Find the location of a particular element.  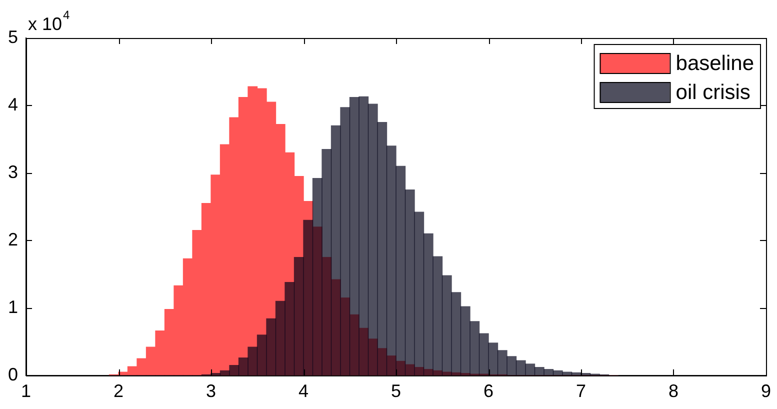

x-tick-label: 1 is located at coordinates (26, 391).